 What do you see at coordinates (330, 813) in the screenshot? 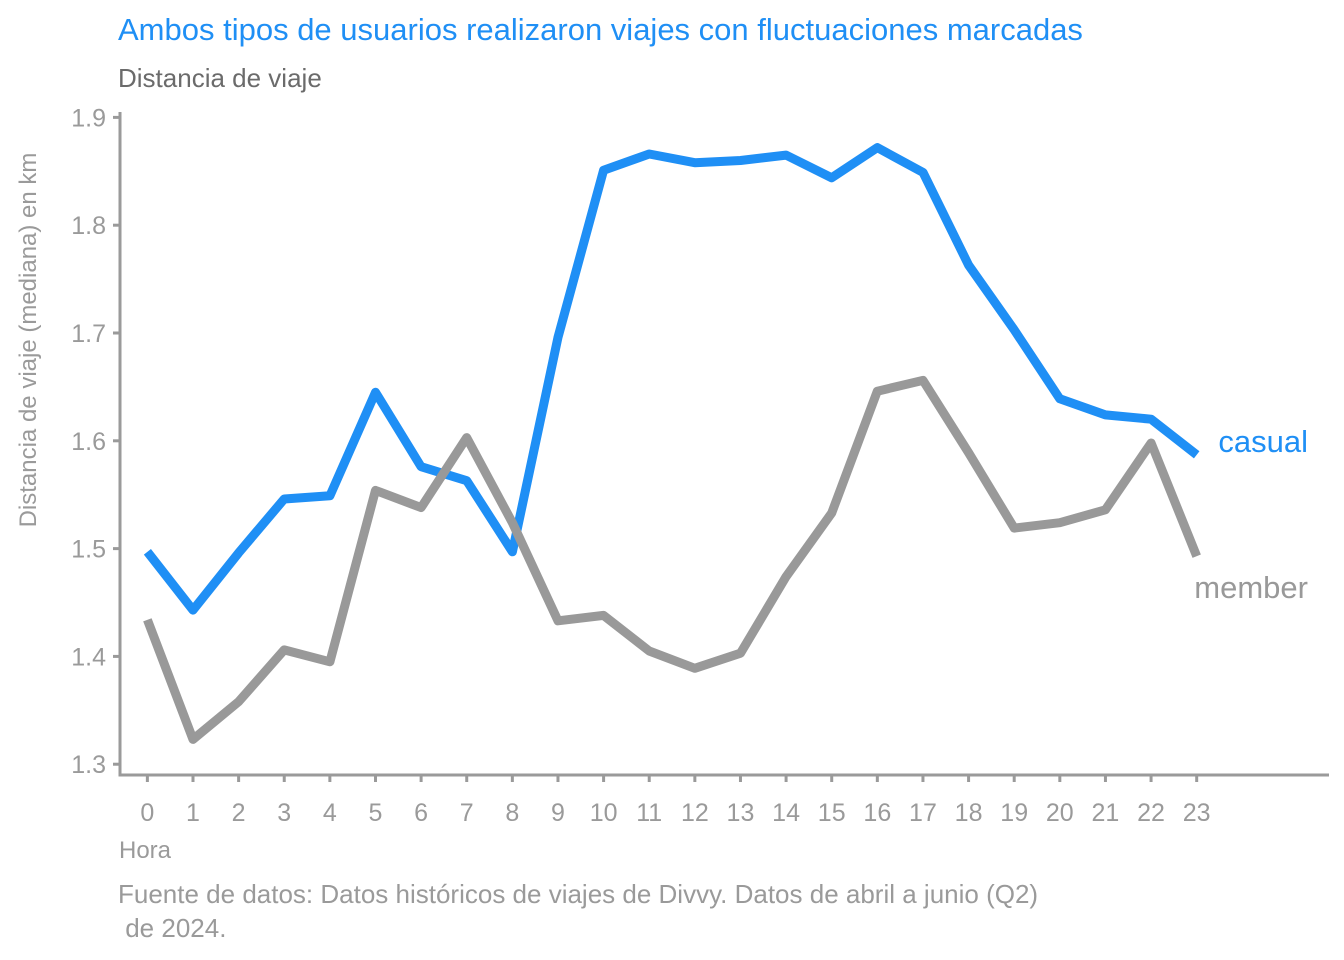
I see `x-tick-label: 4` at bounding box center [330, 813].